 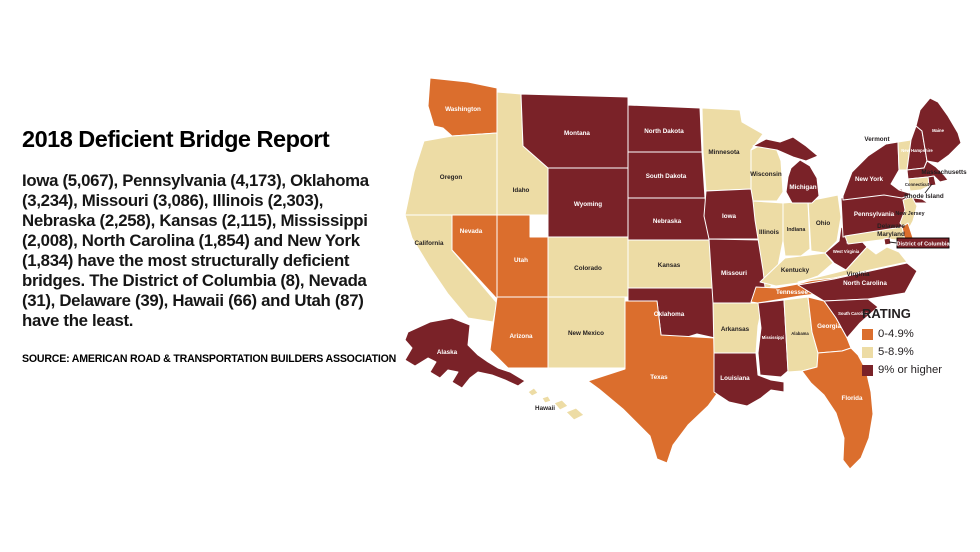 What do you see at coordinates (521, 190) in the screenshot?
I see `state-label-idaho: Idaho` at bounding box center [521, 190].